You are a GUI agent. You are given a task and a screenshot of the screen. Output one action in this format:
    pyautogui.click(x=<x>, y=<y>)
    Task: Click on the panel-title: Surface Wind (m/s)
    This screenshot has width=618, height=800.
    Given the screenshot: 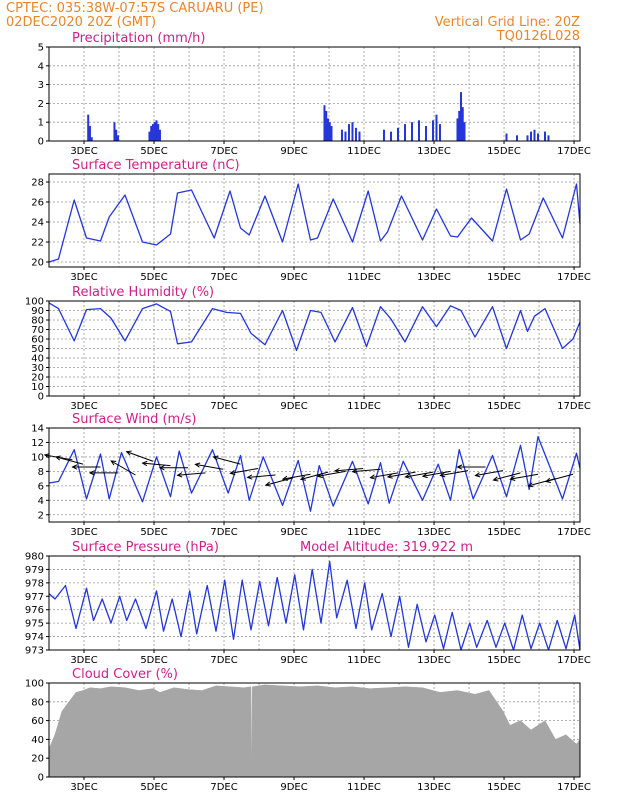 What is the action you would take?
    pyautogui.click(x=134, y=419)
    